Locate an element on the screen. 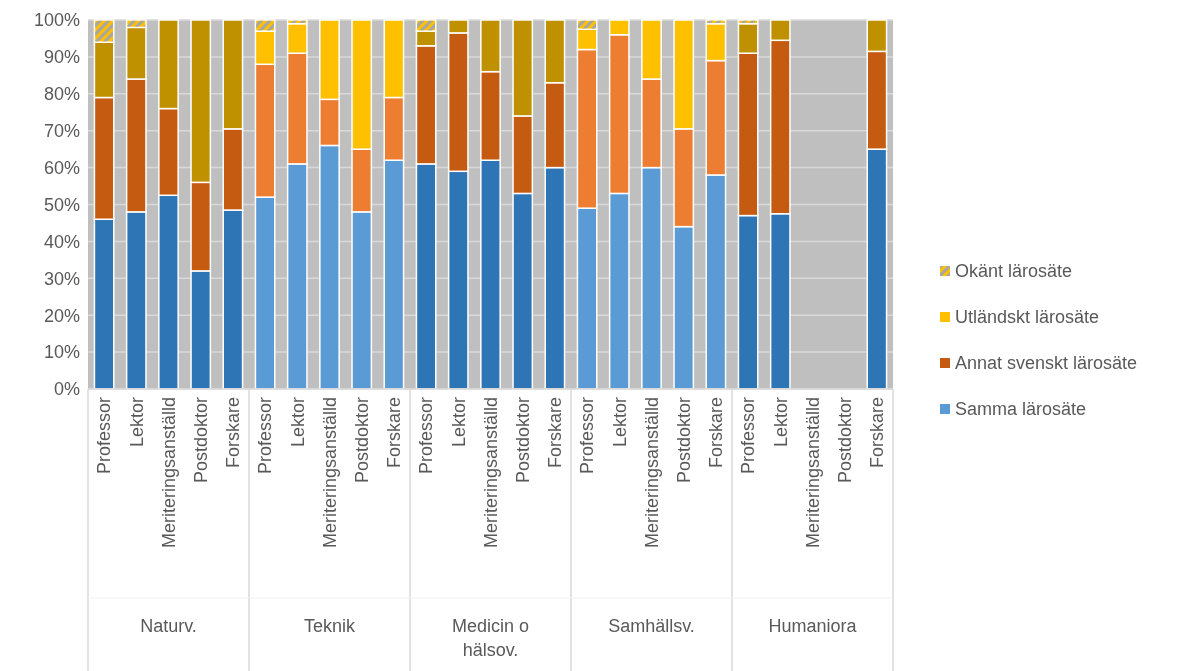 This screenshot has height=671, width=1179. text: Humaniora is located at coordinates (813, 626).